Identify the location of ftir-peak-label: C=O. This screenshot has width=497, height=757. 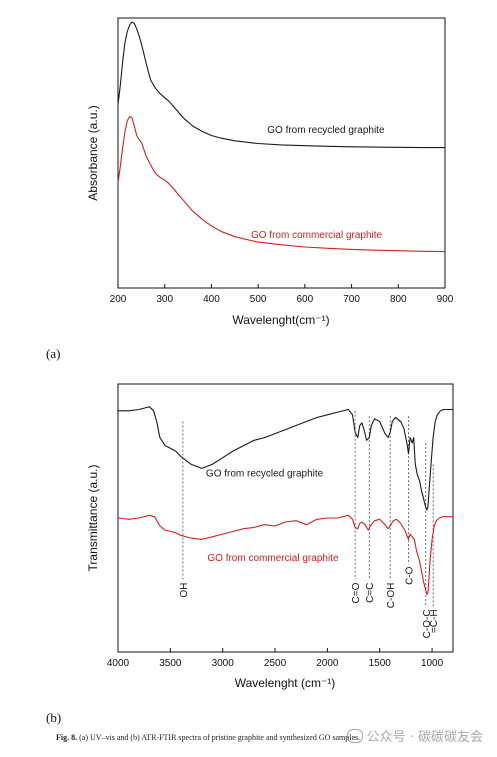
(356, 592).